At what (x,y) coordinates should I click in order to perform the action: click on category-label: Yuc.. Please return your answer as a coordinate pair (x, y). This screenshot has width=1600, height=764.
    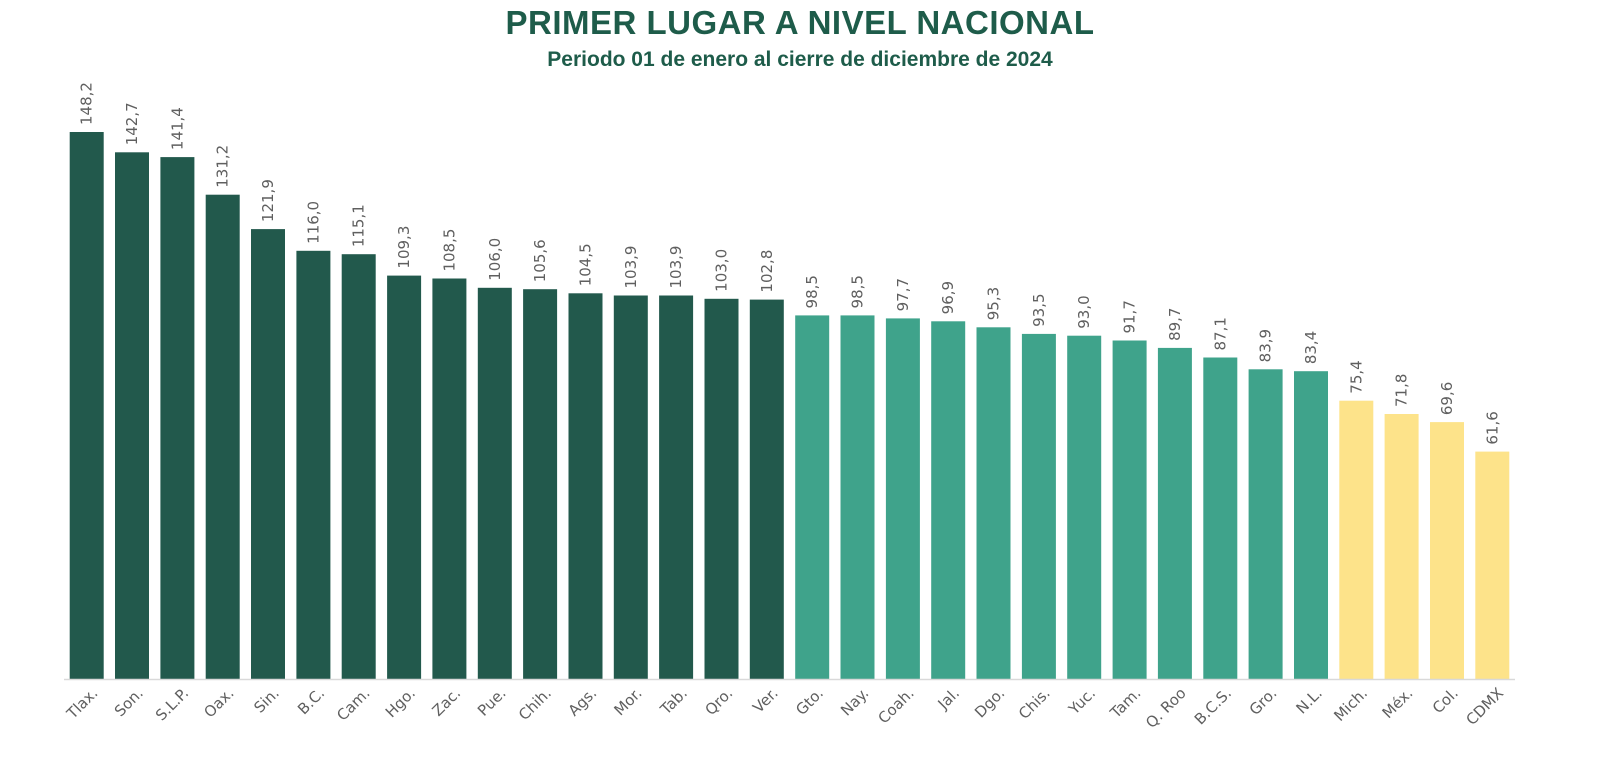
    Looking at the image, I should click on (1081, 701).